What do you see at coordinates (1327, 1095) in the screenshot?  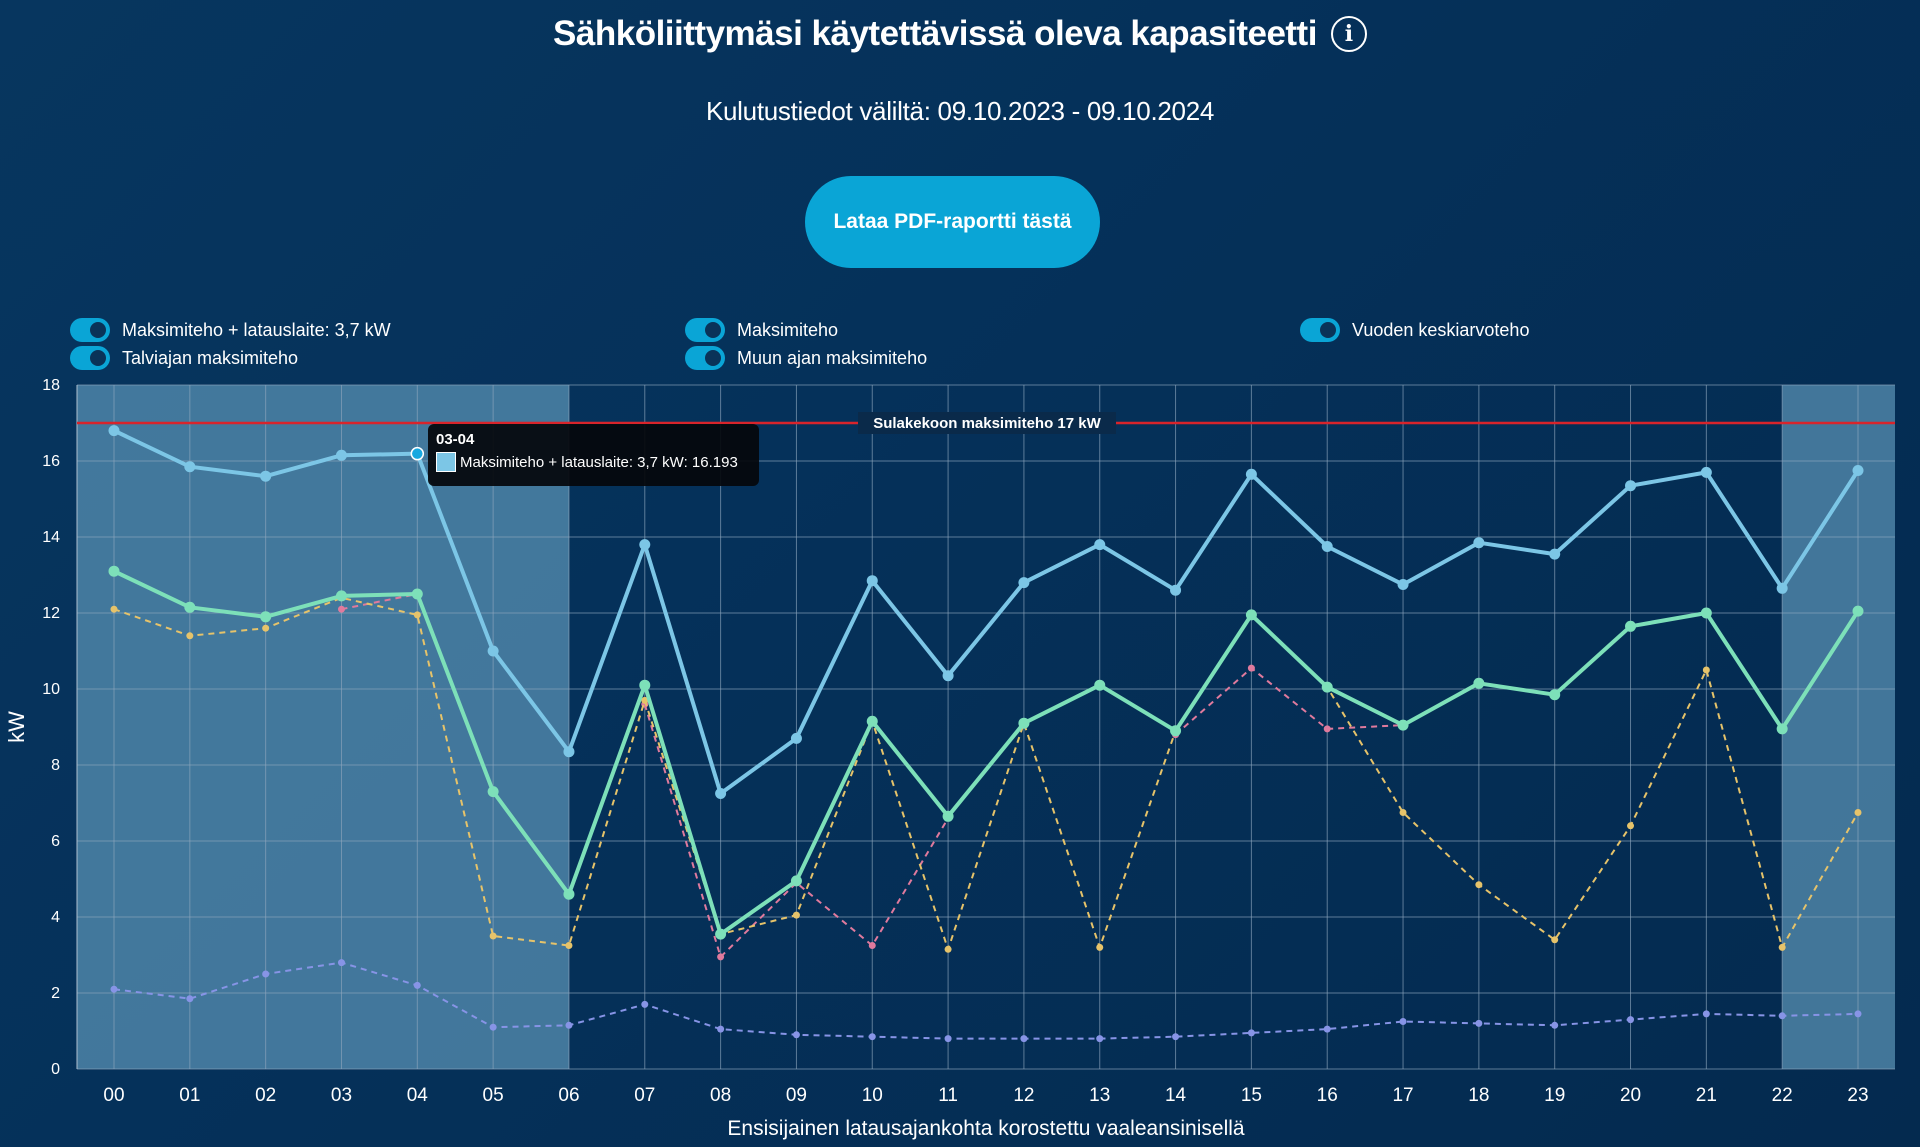 I see `x-tick-label: 16` at bounding box center [1327, 1095].